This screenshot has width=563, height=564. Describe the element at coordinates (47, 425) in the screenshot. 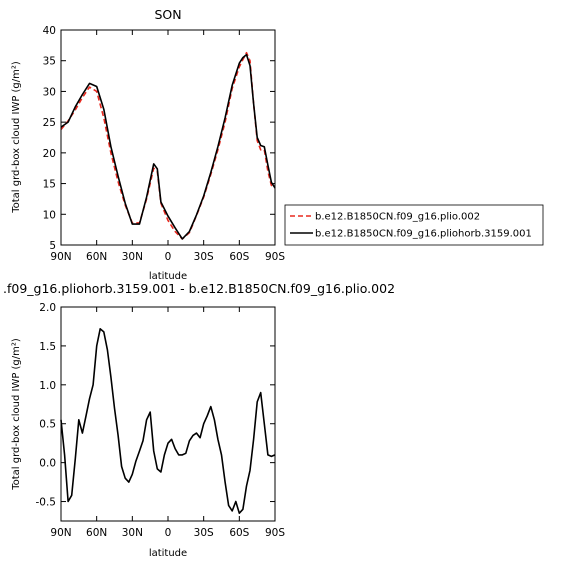

I see `bottom-y-tick-label: 0.5` at that location.